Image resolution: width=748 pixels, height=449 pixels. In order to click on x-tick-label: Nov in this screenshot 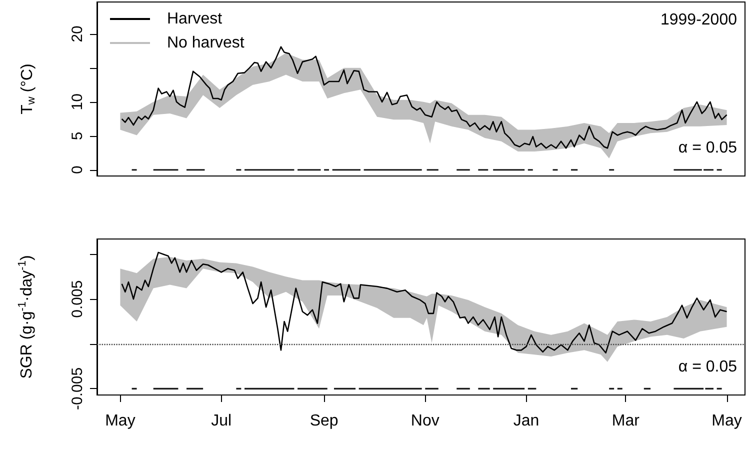, I will do `click(425, 421)`.